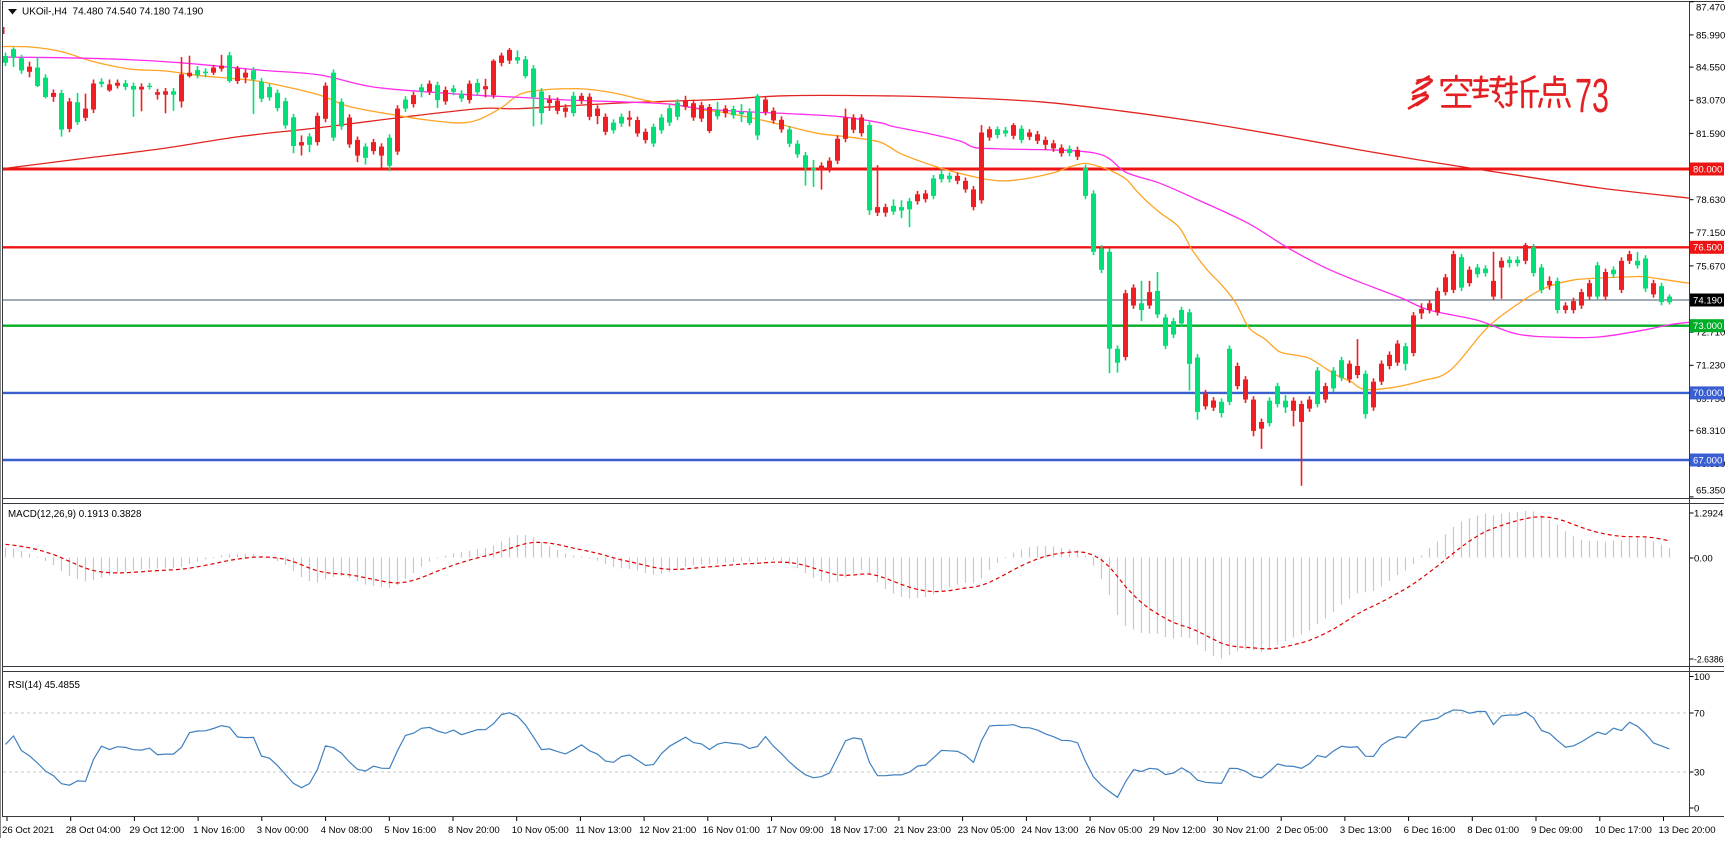 The width and height of the screenshot is (1725, 843). I want to click on svg-text: 10 Dec 17:00, so click(1623, 830).